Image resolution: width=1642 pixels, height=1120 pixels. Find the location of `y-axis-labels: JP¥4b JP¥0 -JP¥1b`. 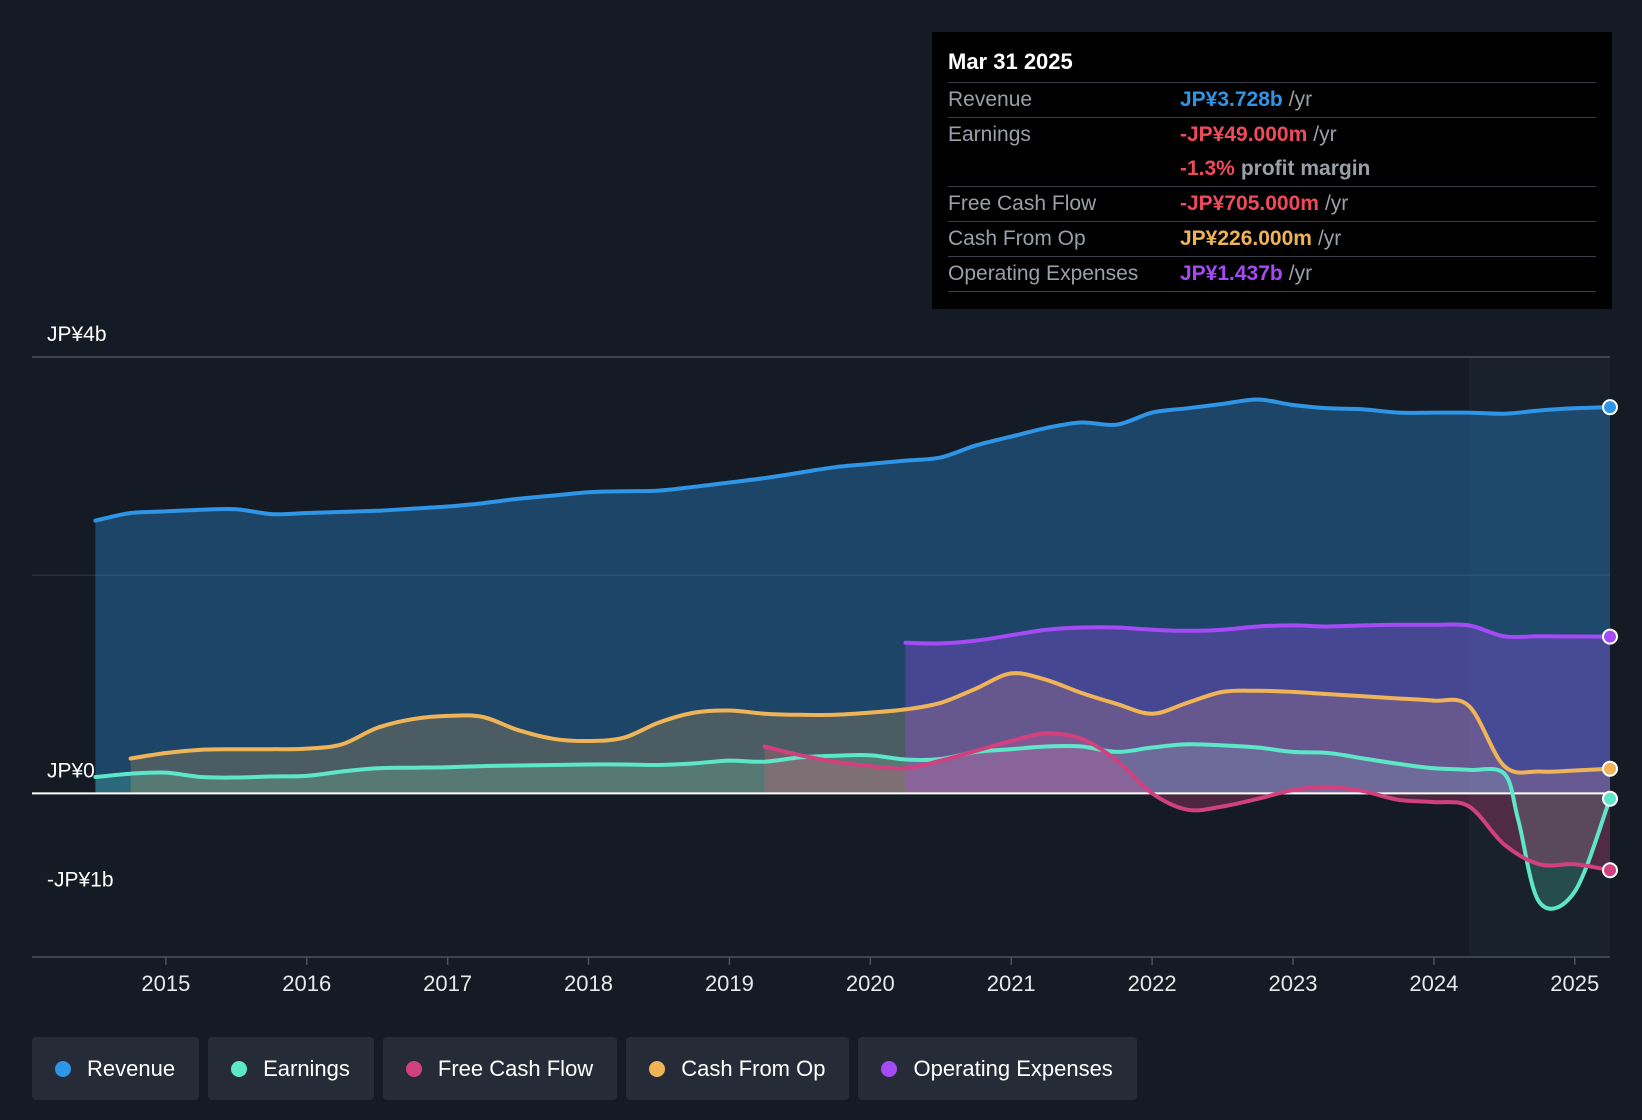

y-axis-labels: JP¥4b JP¥0 -JP¥1b is located at coordinates (80, 607).